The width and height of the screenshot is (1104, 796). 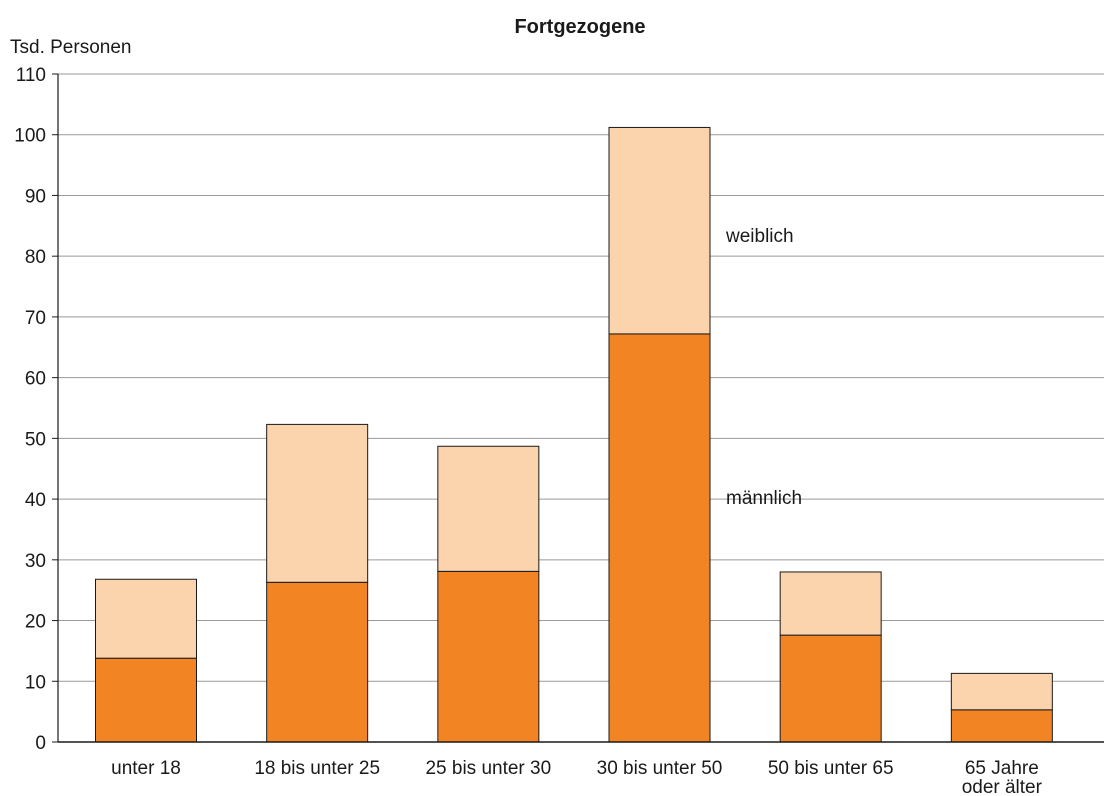 I want to click on y-tick-label: 80, so click(x=35, y=257).